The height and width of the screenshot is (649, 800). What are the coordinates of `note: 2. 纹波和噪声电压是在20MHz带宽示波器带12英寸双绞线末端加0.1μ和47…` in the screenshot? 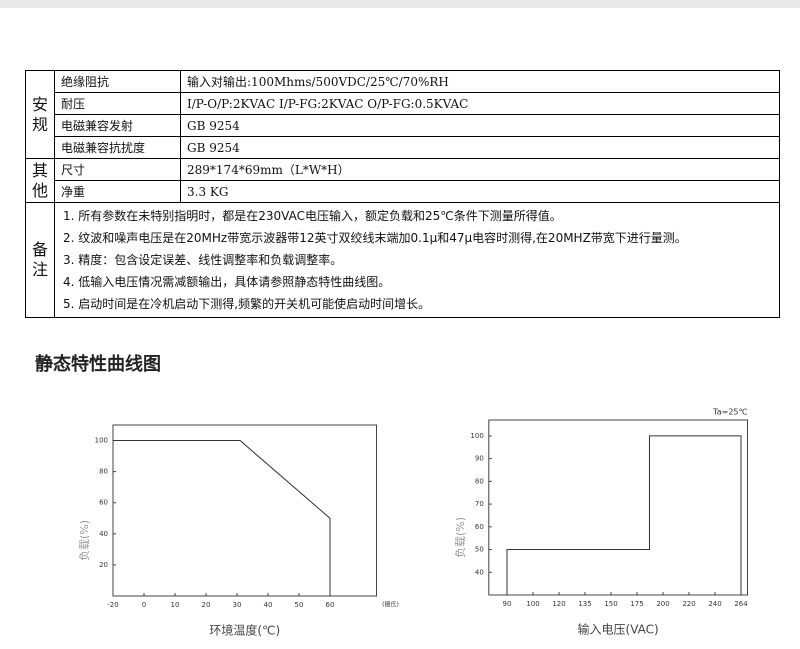 It's located at (375, 238).